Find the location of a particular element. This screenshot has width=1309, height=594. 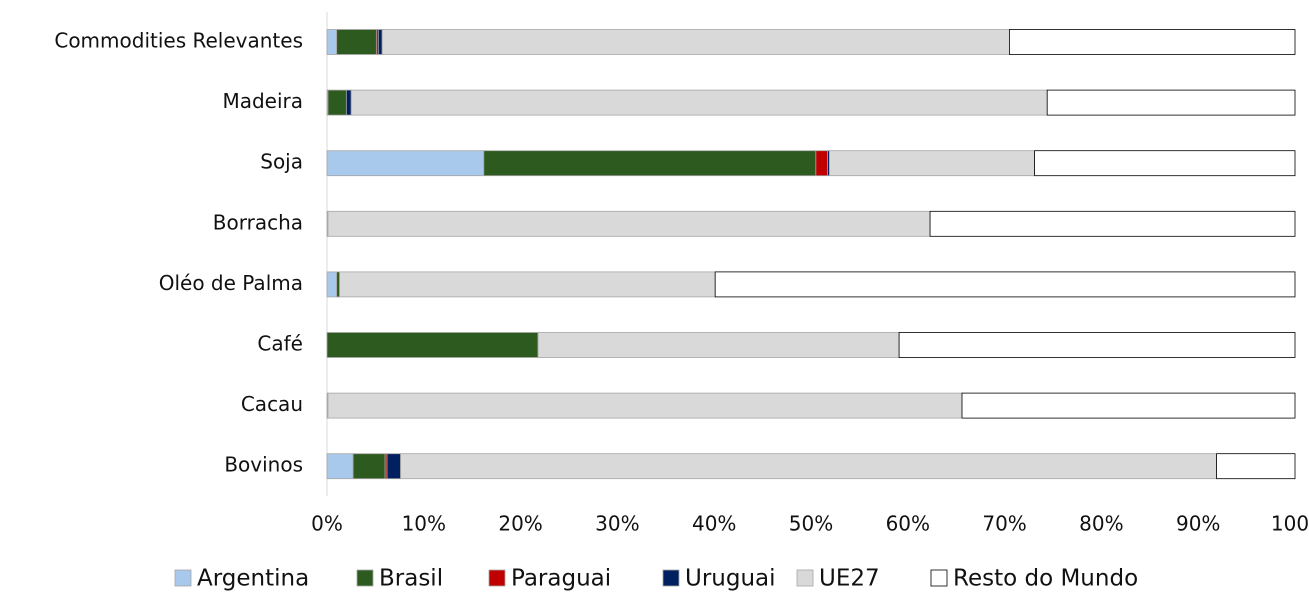

x-tick-label: 100 is located at coordinates (1290, 524).